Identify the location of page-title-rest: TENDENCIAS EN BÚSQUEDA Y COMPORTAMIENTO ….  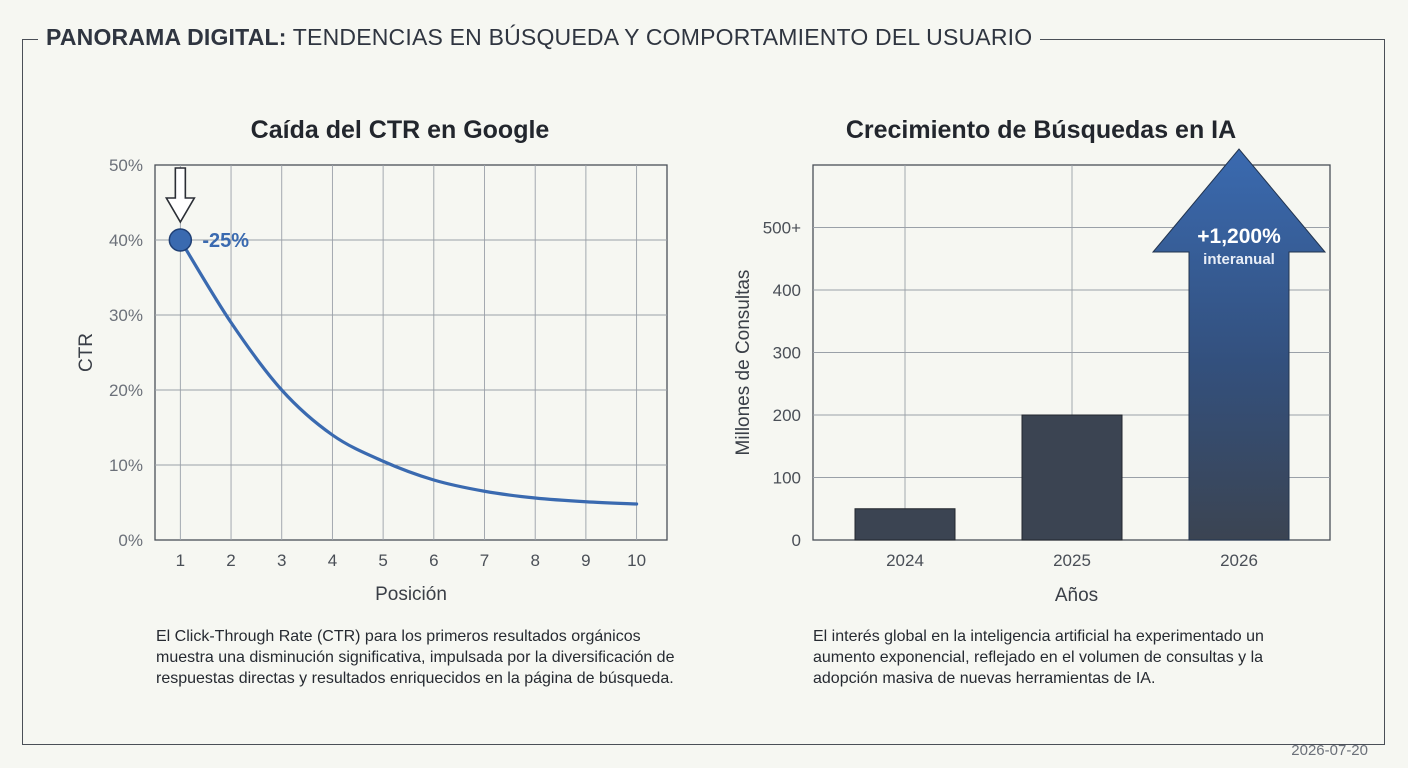
(659, 37).